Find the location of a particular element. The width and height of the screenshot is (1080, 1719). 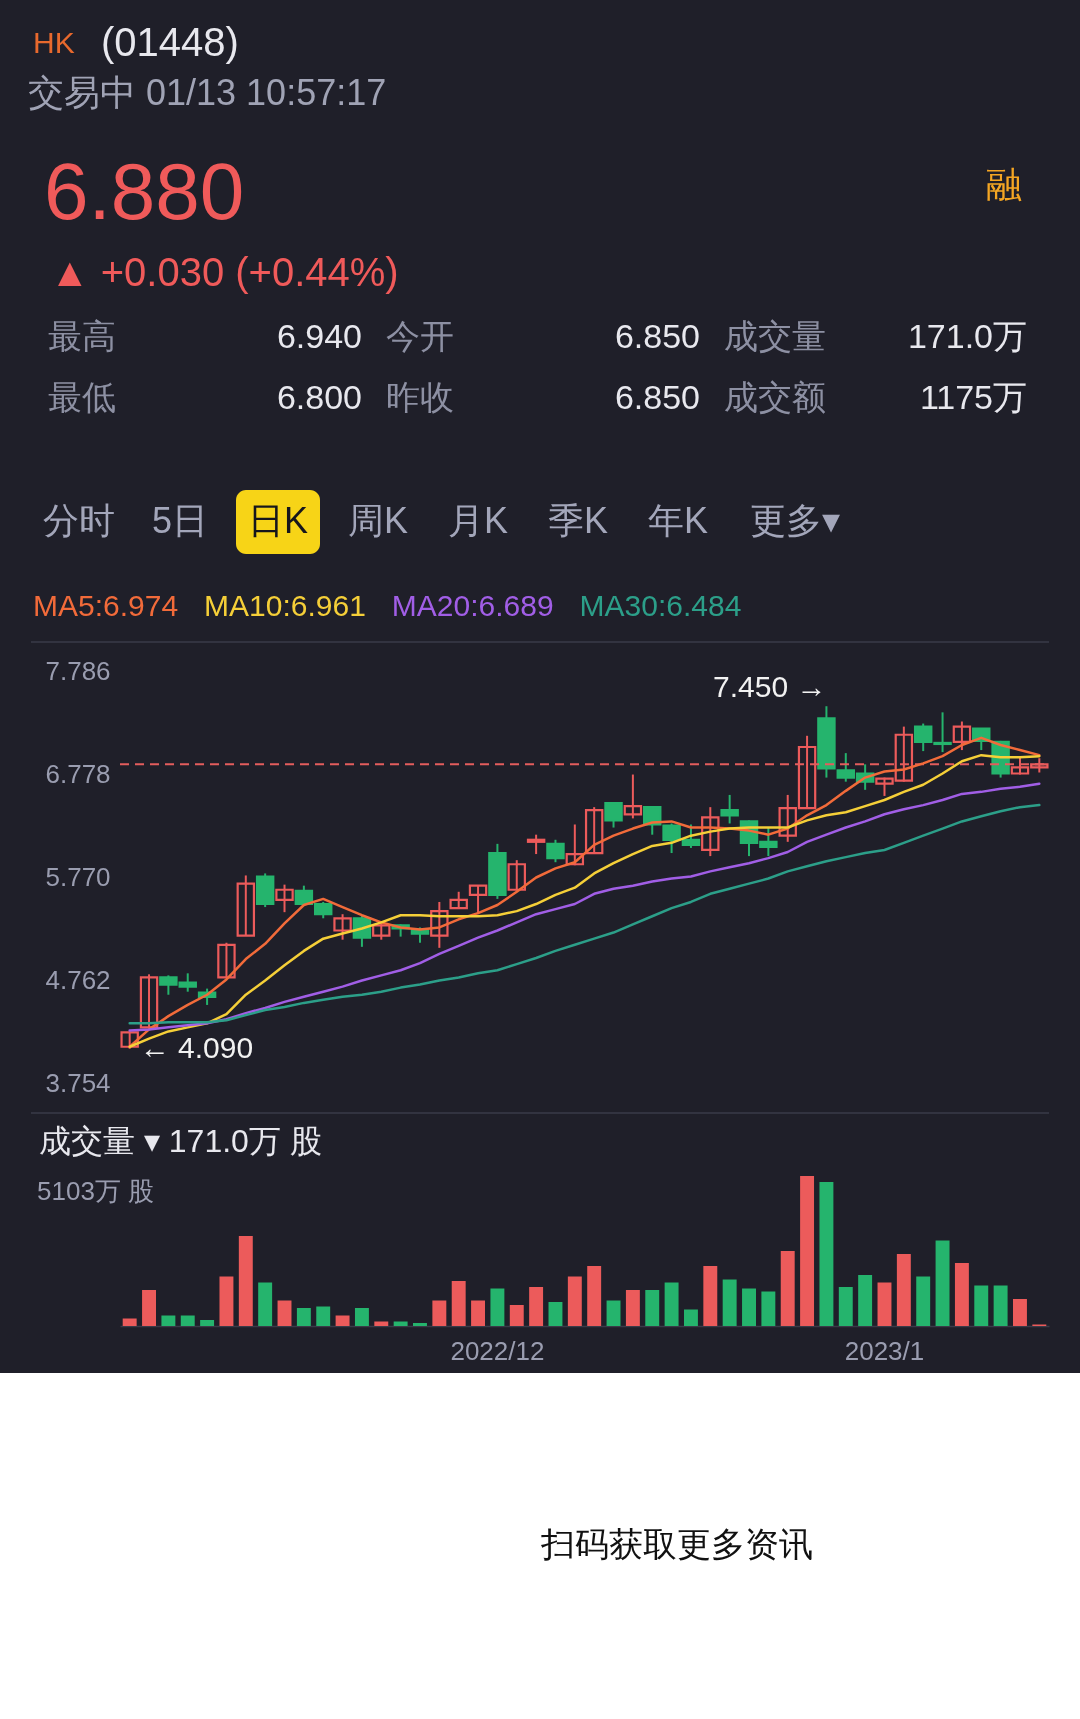

text: 最低 is located at coordinates (82, 397).